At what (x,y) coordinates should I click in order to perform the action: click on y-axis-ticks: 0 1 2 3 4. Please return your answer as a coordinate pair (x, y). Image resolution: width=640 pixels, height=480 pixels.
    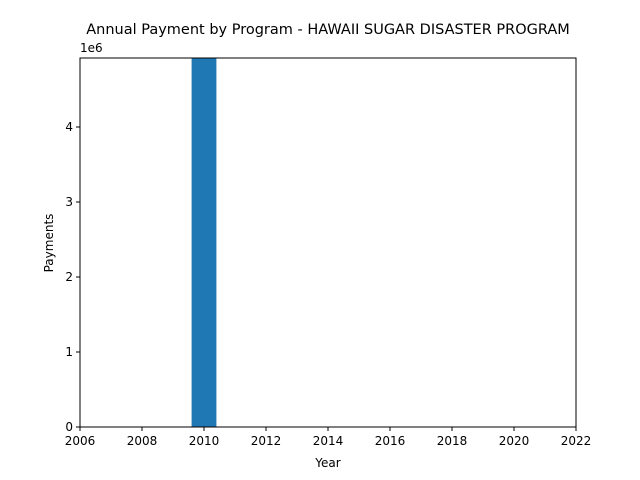
    Looking at the image, I should click on (72, 277).